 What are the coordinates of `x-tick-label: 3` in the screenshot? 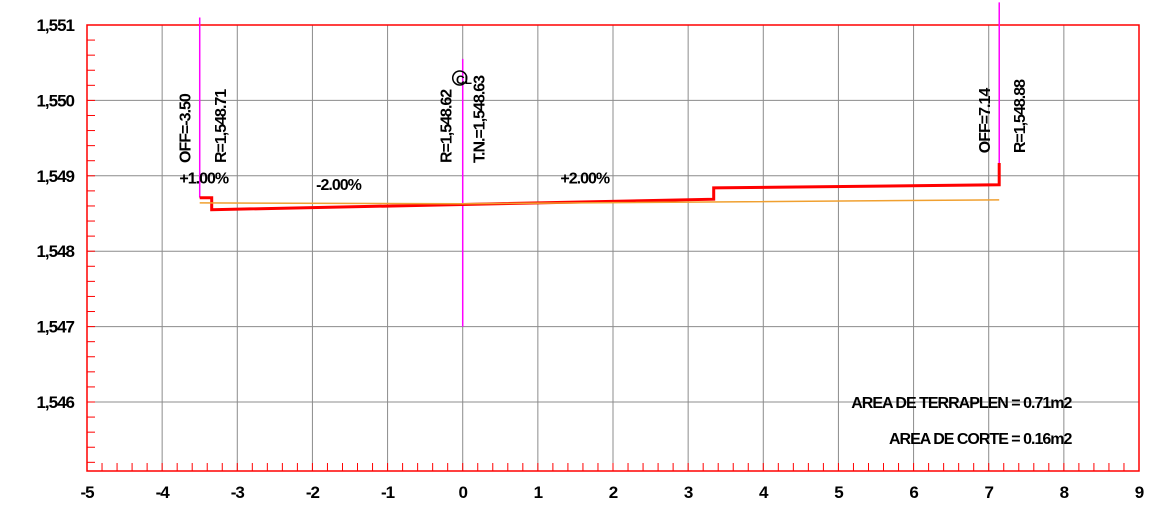 It's located at (688, 492).